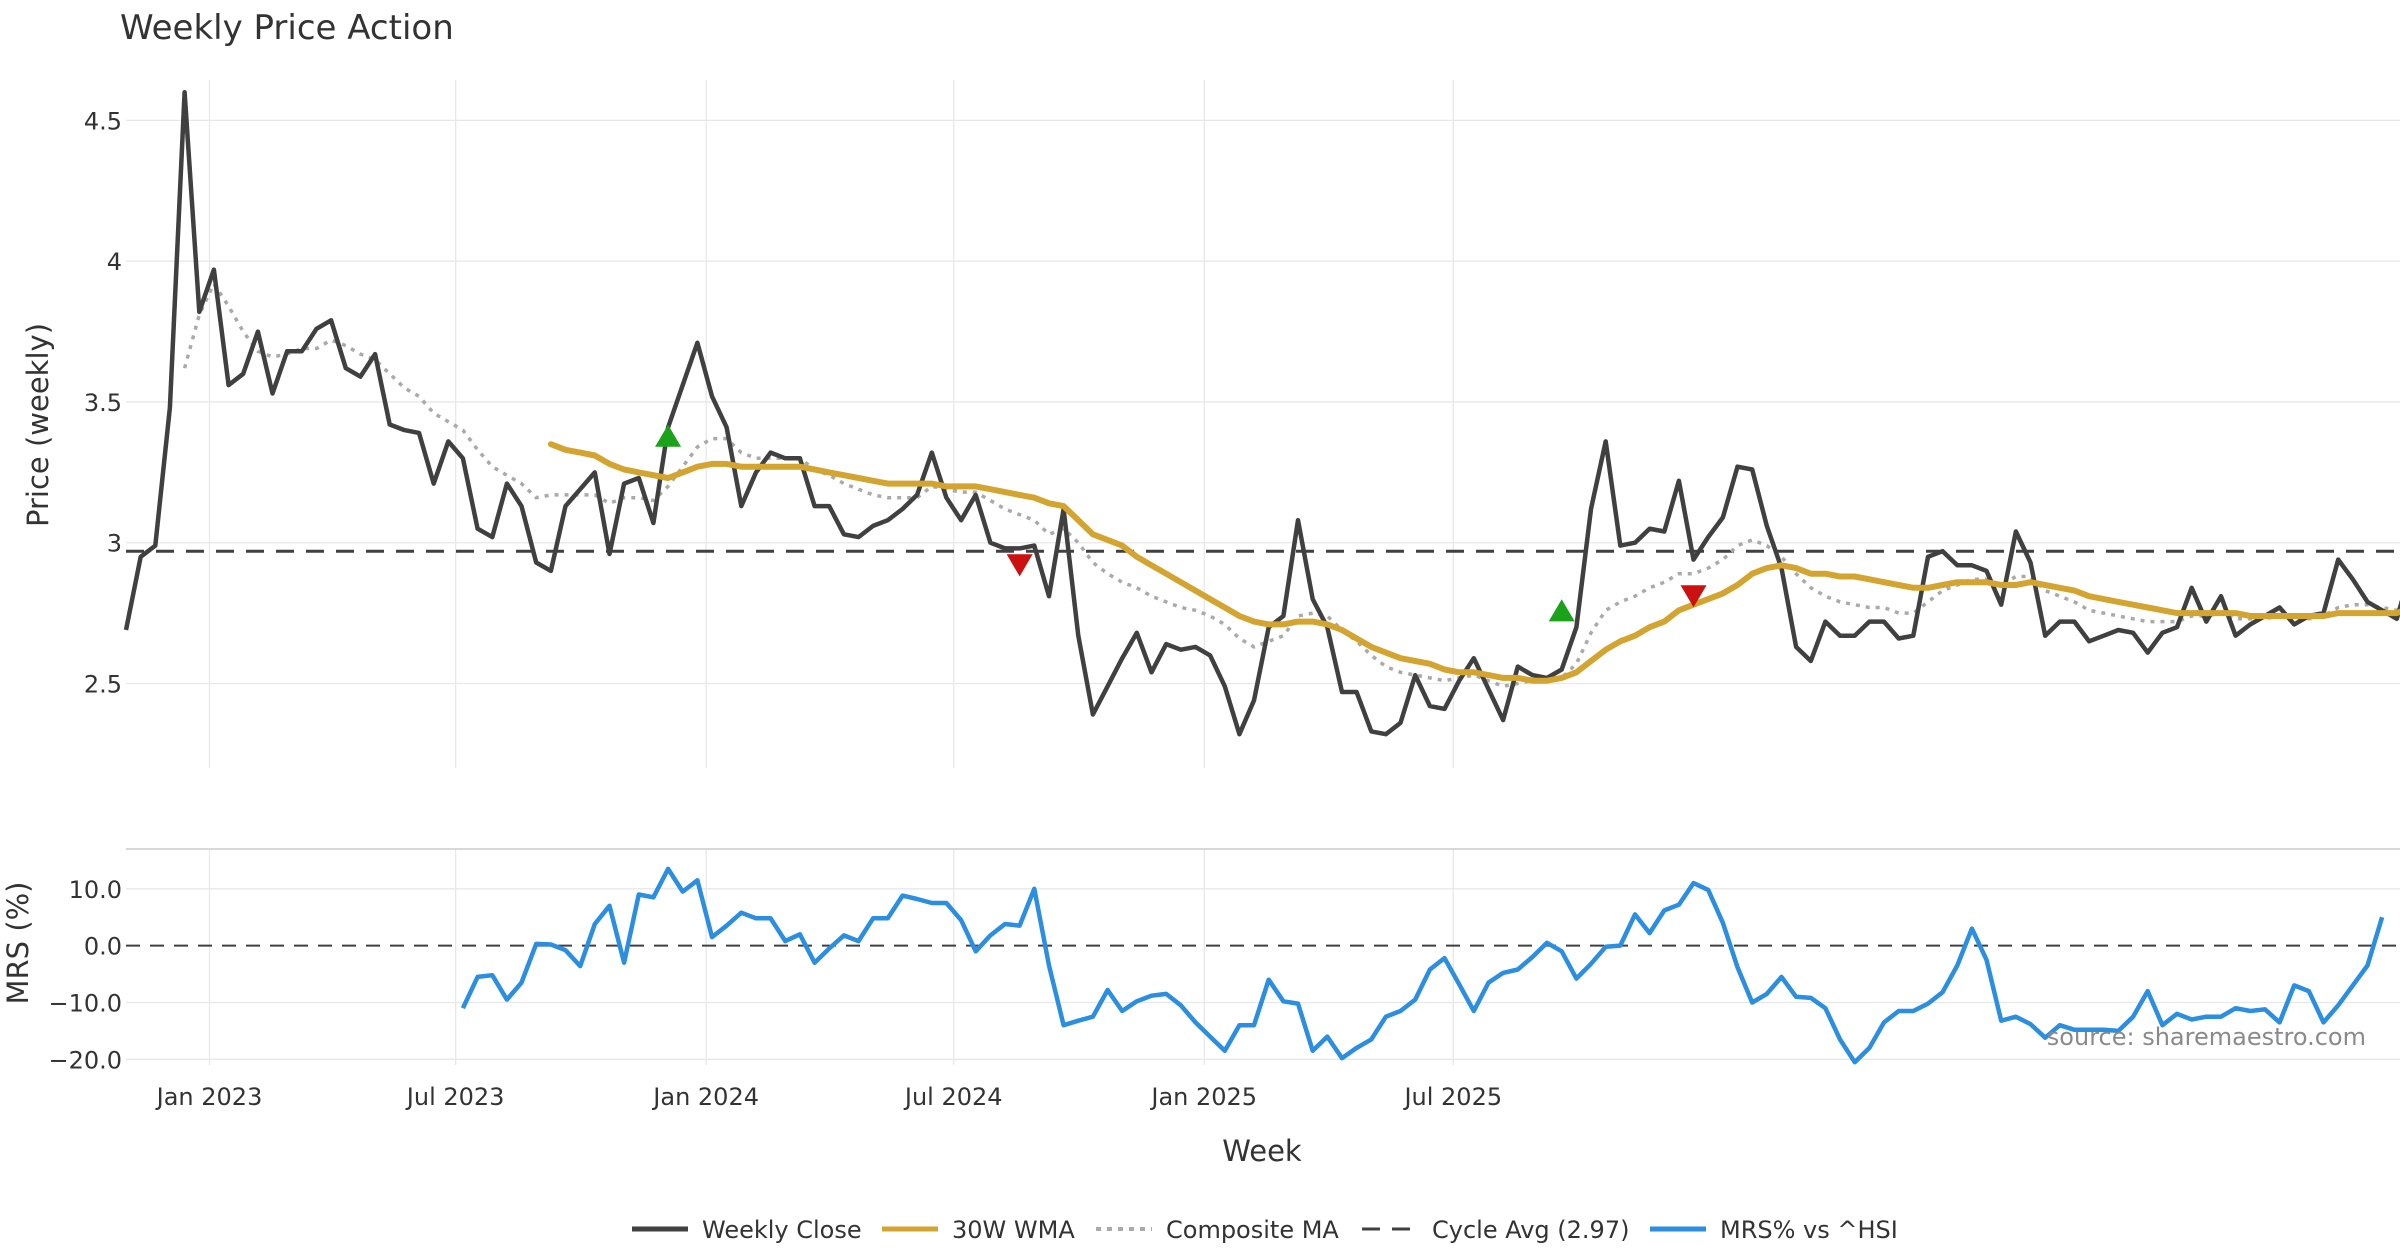  What do you see at coordinates (85, 1003) in the screenshot?
I see `mrs-y-tick-label: −10.0` at bounding box center [85, 1003].